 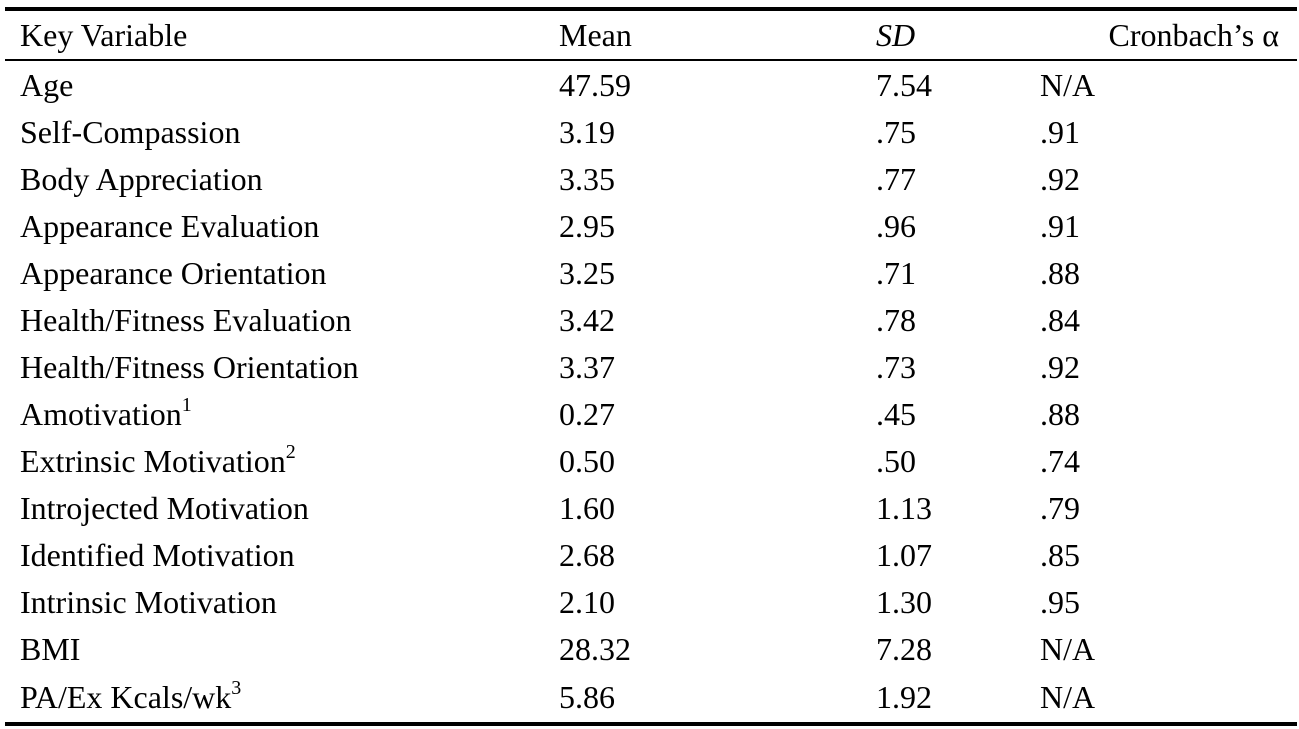 I want to click on alpha-cell: .84, so click(x=1060, y=319).